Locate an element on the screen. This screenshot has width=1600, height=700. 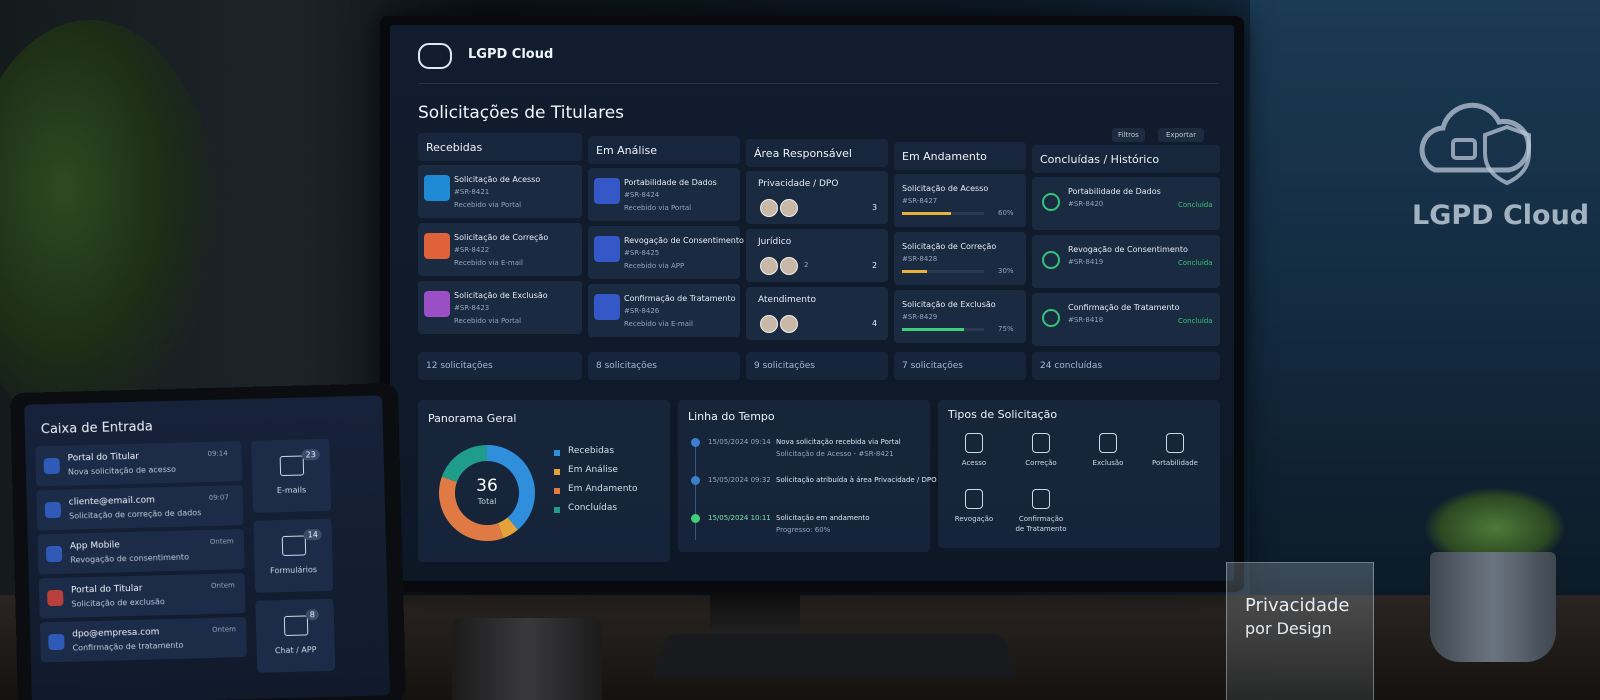
event-detail: Solicitação de Acesso - #SR-8421 is located at coordinates (835, 454).